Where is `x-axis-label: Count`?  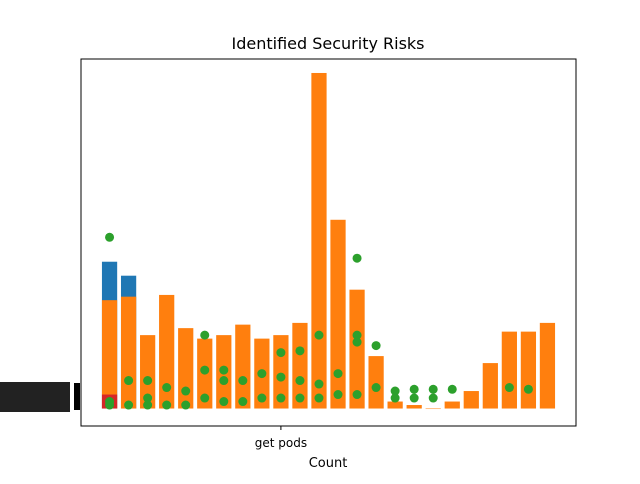 x-axis-label: Count is located at coordinates (328, 463).